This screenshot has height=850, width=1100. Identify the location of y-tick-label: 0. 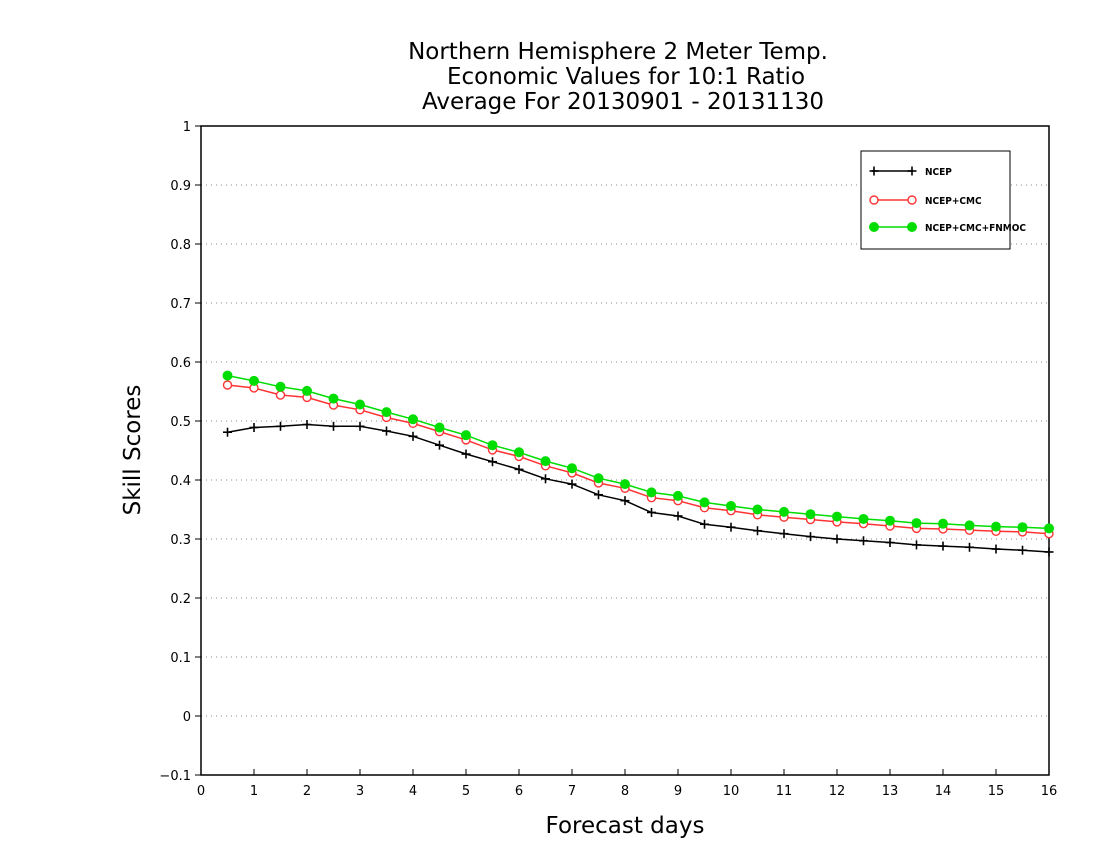
(187, 717).